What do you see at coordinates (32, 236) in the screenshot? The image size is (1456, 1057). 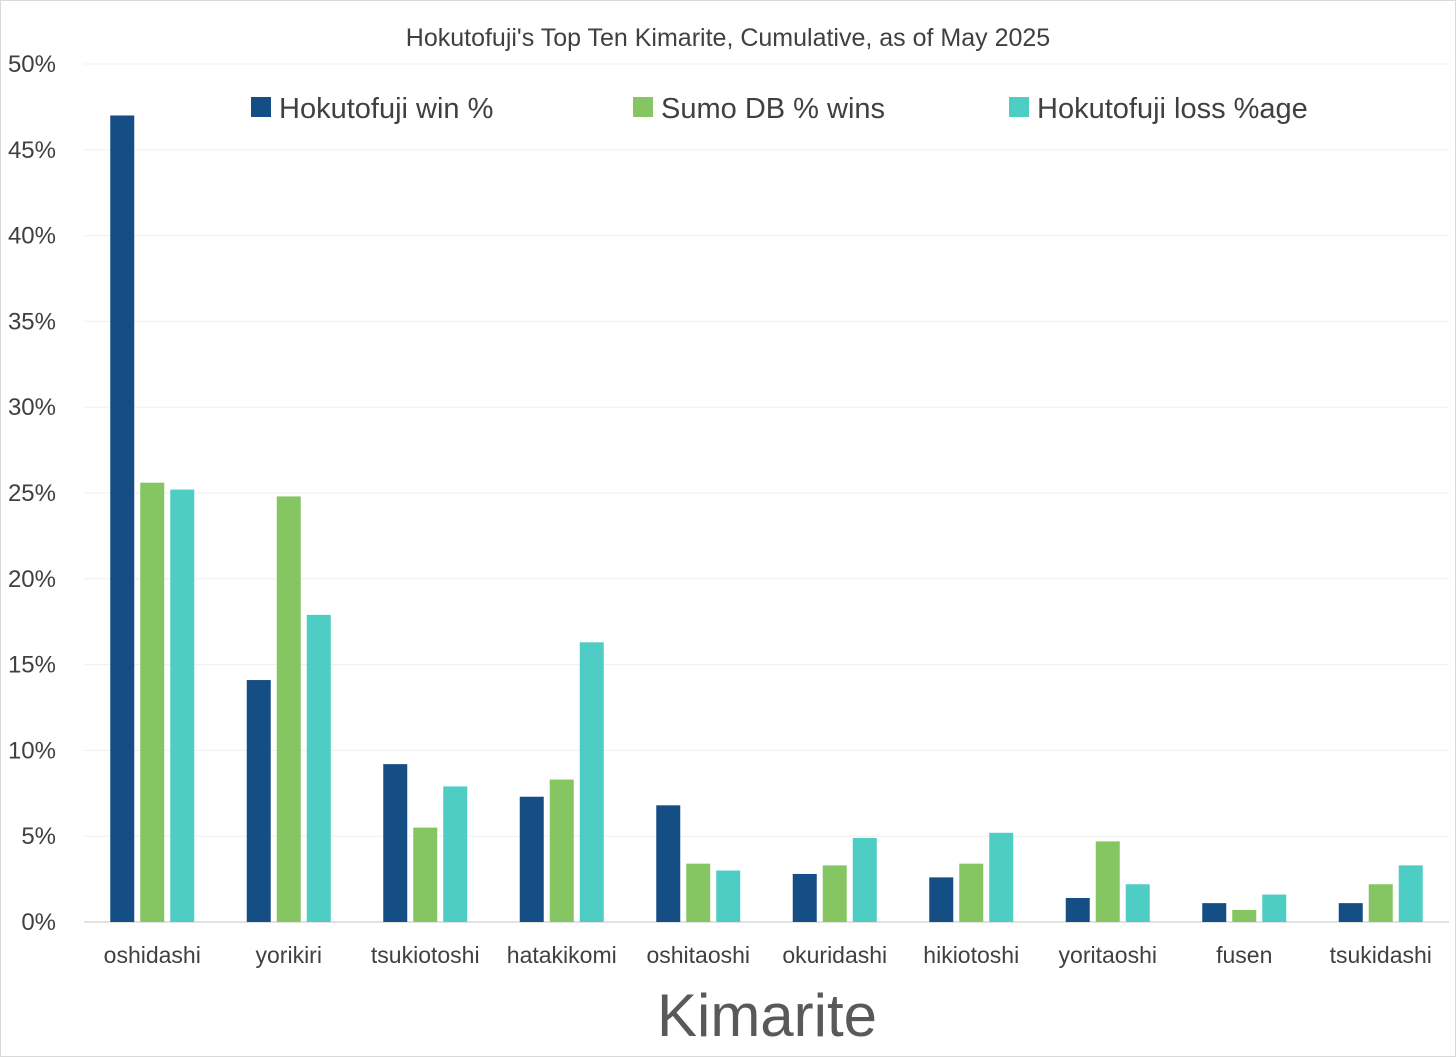 I see `y-tick-label: 40%` at bounding box center [32, 236].